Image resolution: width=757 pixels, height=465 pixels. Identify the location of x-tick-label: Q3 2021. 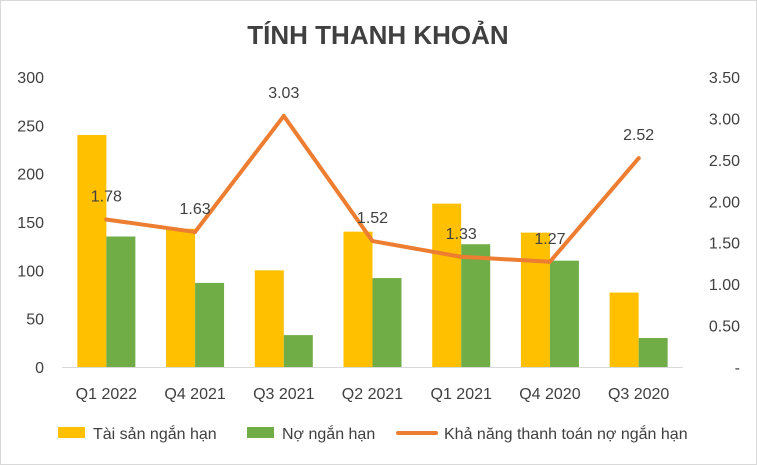
(283, 394).